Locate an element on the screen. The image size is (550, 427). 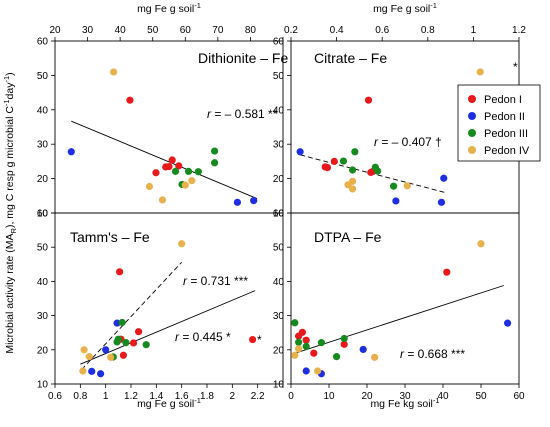
dtpa-x-tick-label: 30 is located at coordinates (405, 396).